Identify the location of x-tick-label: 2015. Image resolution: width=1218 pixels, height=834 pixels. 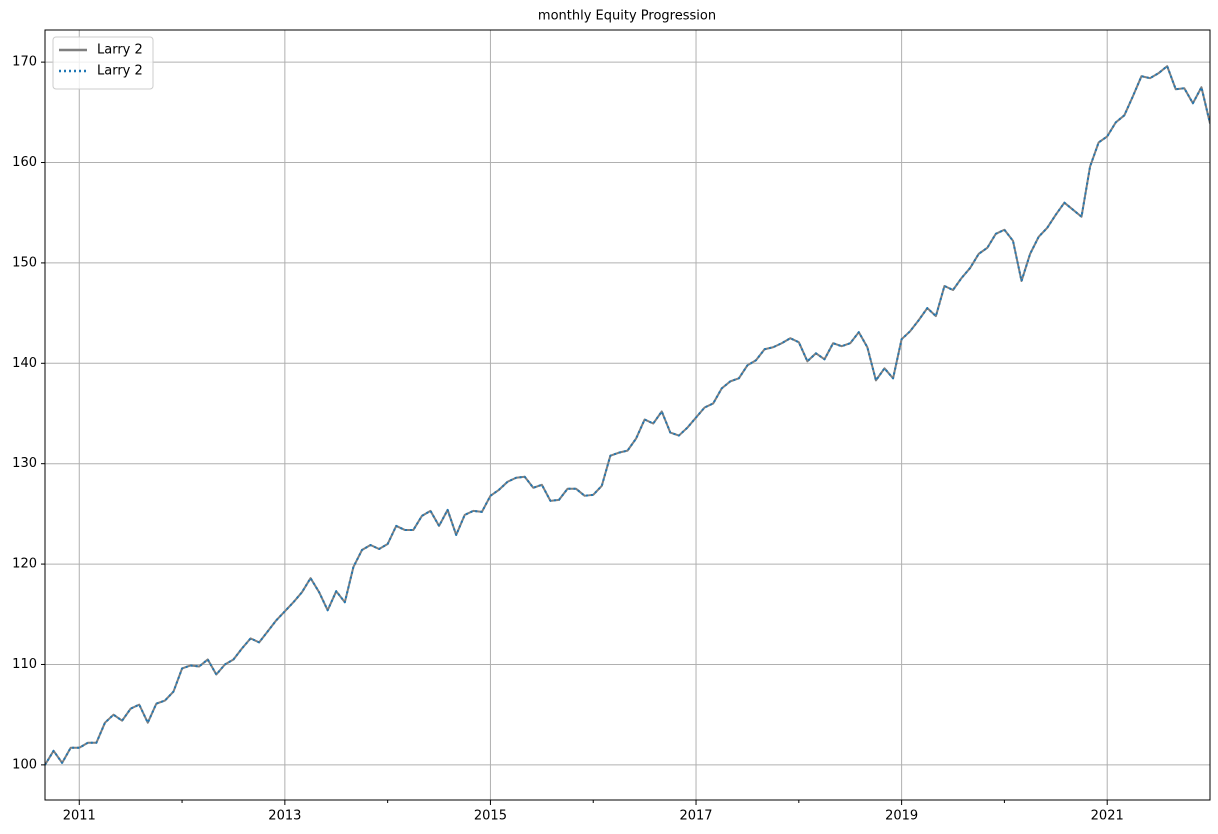
(490, 816).